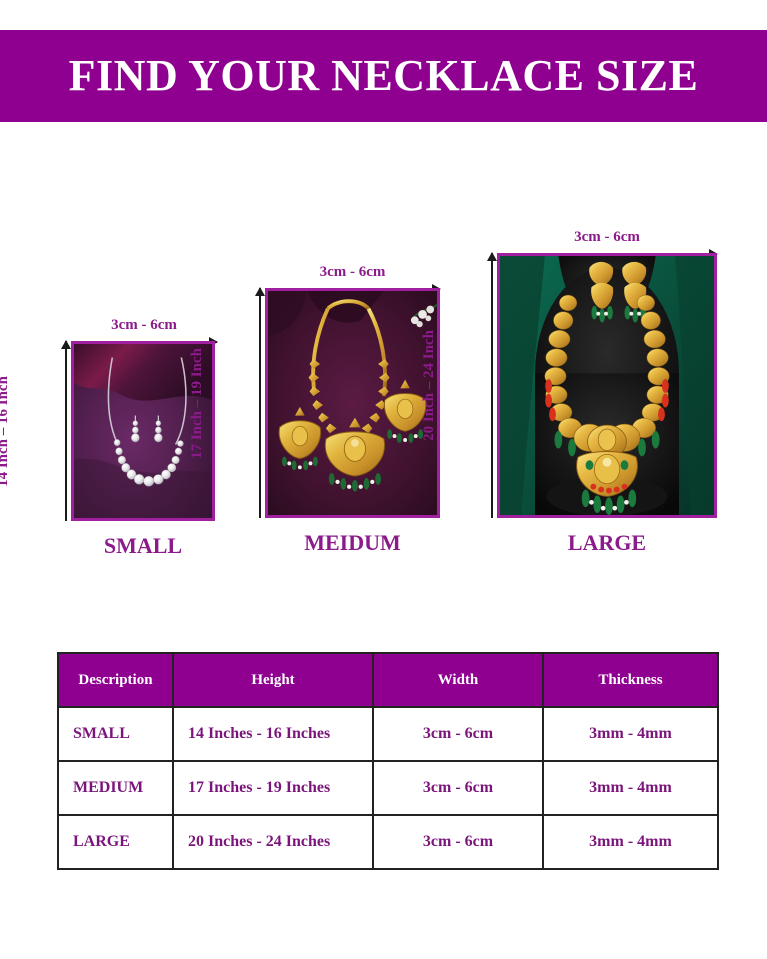  What do you see at coordinates (273, 788) in the screenshot?
I see `cell-height: 17 Inches - 19 Inches` at bounding box center [273, 788].